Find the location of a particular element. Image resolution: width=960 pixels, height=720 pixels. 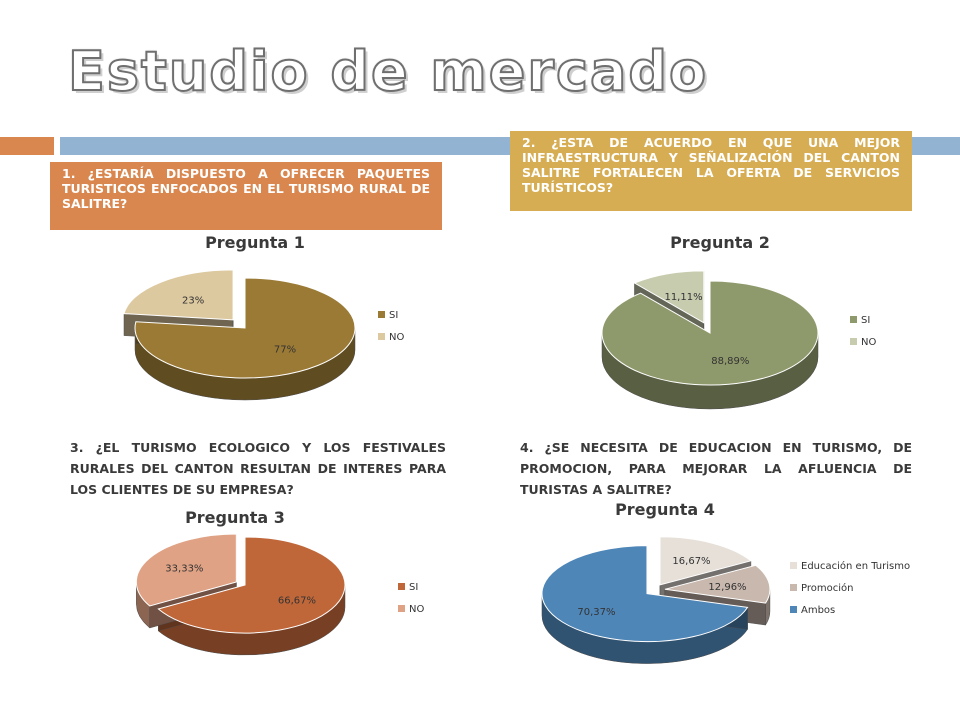

legend-label: Educación en Turismo is located at coordinates (855, 566).